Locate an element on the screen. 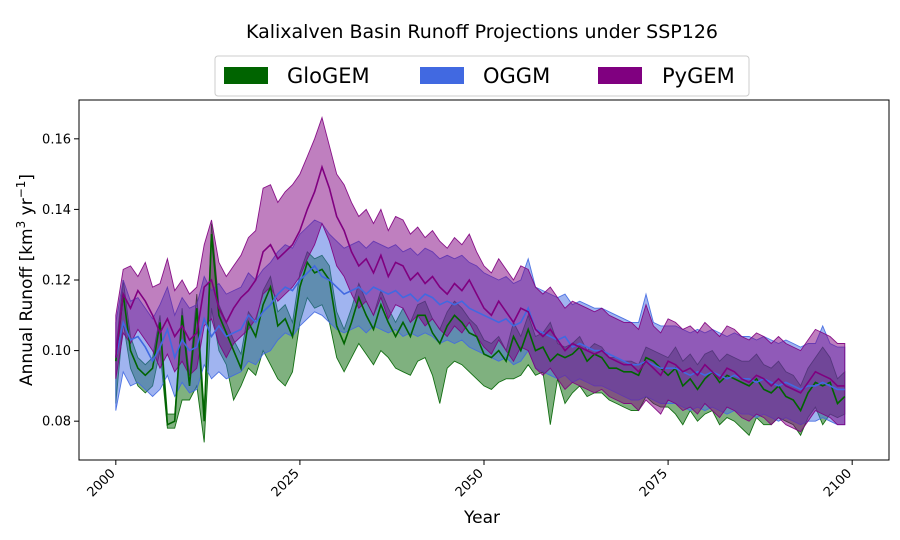  legend-label-oggm: OGGM is located at coordinates (516, 76).